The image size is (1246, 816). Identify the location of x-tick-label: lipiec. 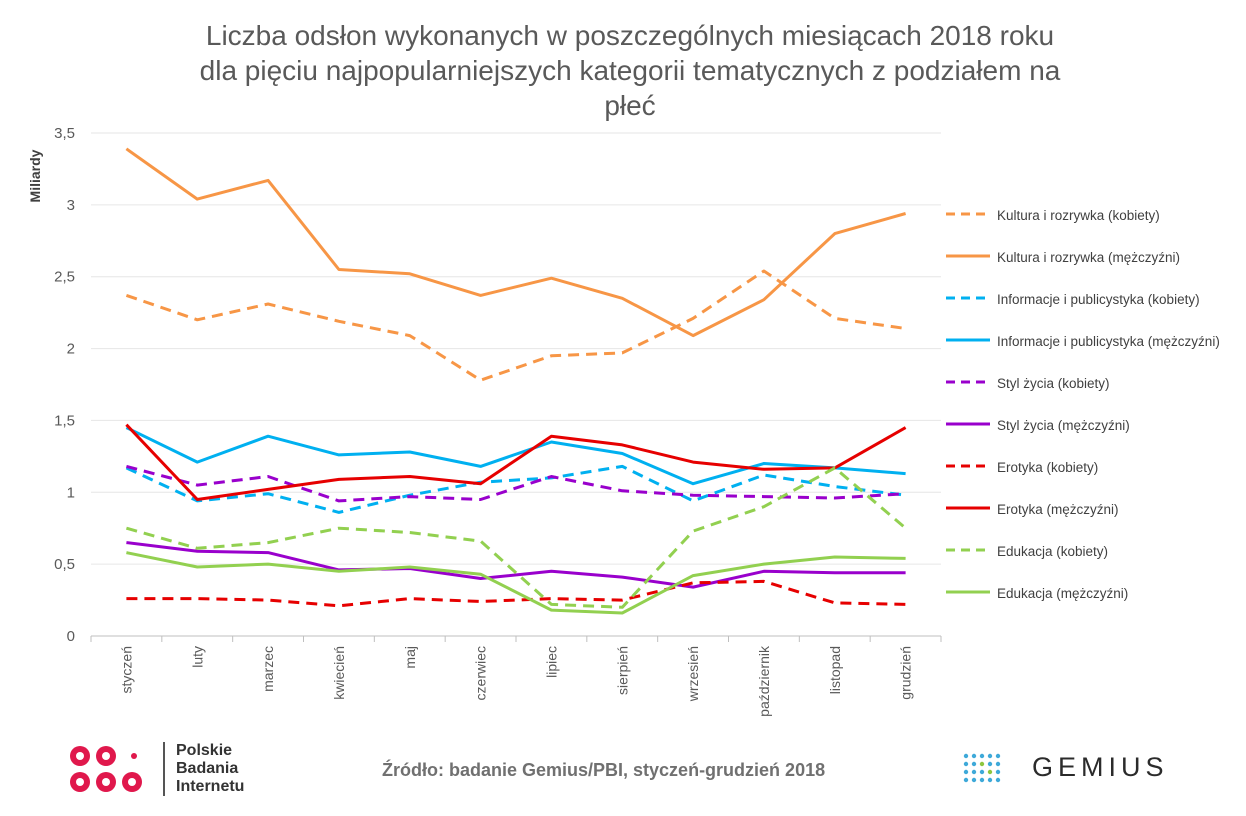
(551, 662).